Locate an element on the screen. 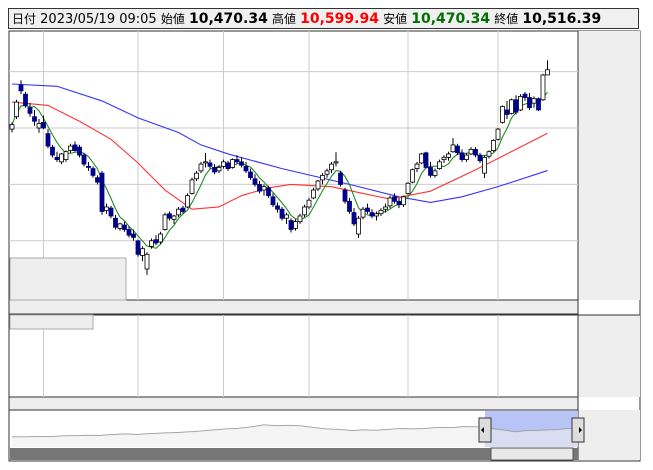 This screenshot has height=470, width=653. scrollbar-track is located at coordinates (294, 454).